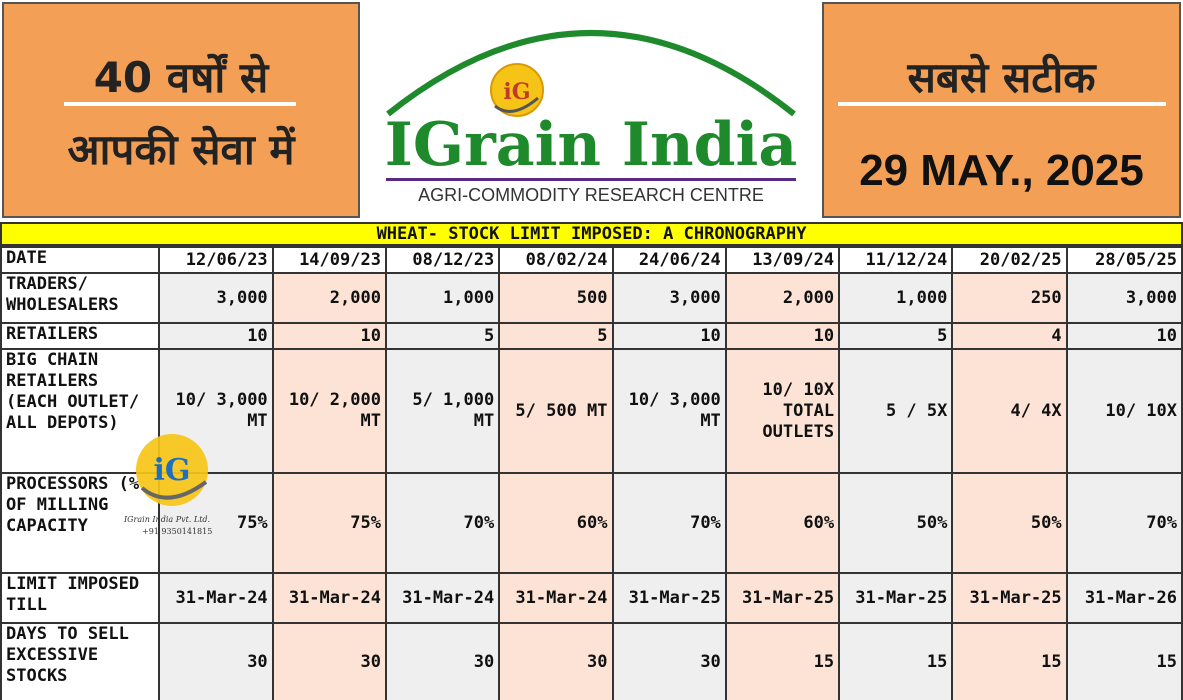 The image size is (1183, 700). I want to click on table-cell: 250, so click(1009, 298).